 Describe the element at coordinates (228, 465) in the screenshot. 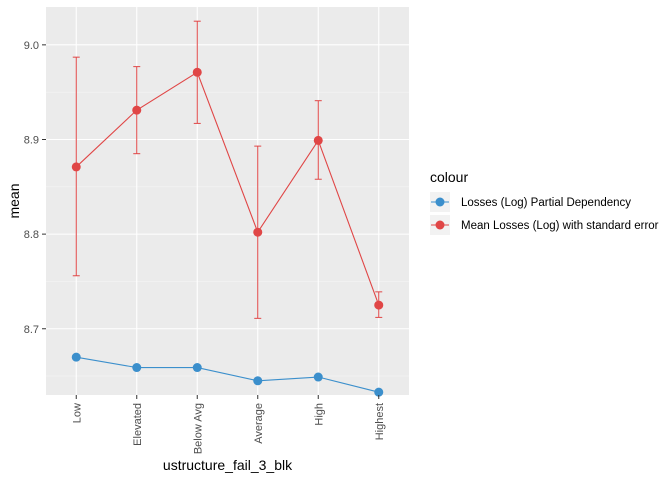

I see `x-axis-title: ustructure_fail_3_blk` at that location.